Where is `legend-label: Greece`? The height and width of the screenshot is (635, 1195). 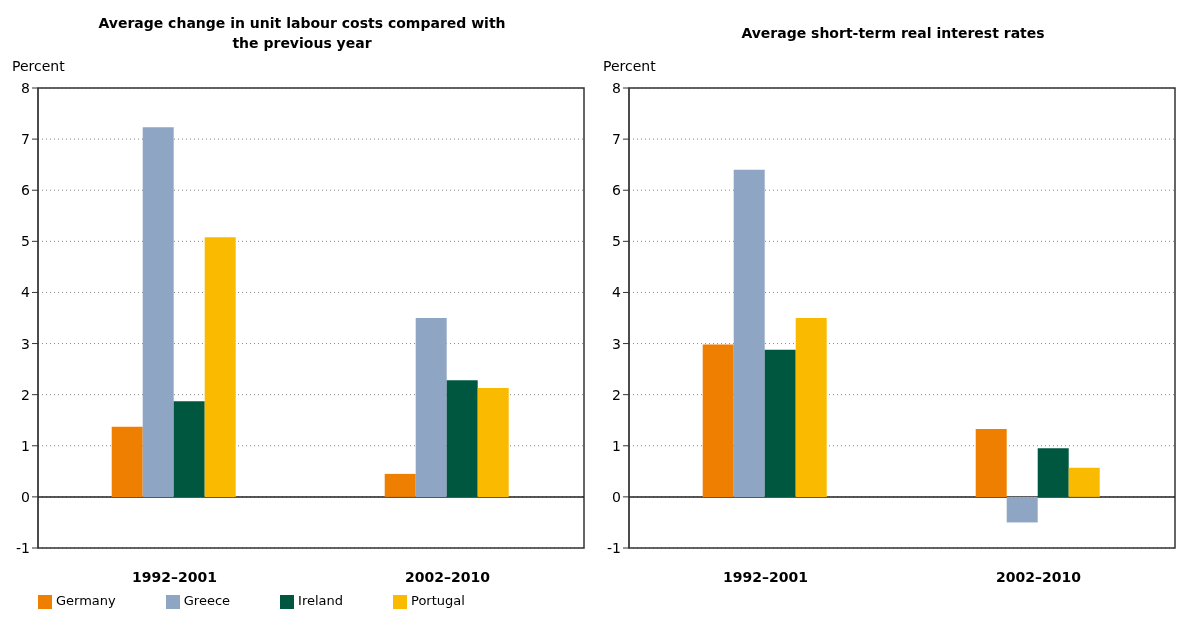
legend-label: Greece is located at coordinates (207, 600).